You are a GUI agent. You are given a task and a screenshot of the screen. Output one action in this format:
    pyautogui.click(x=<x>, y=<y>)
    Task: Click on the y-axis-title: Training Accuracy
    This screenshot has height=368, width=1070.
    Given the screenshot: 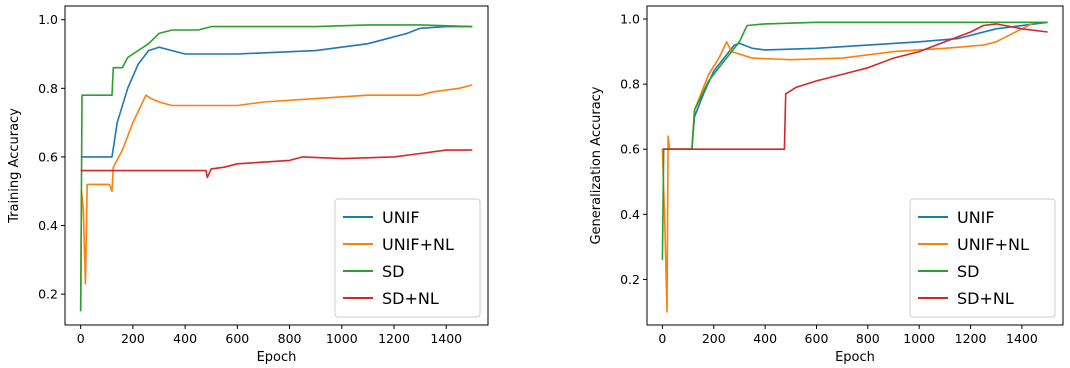 What is the action you would take?
    pyautogui.click(x=14, y=166)
    